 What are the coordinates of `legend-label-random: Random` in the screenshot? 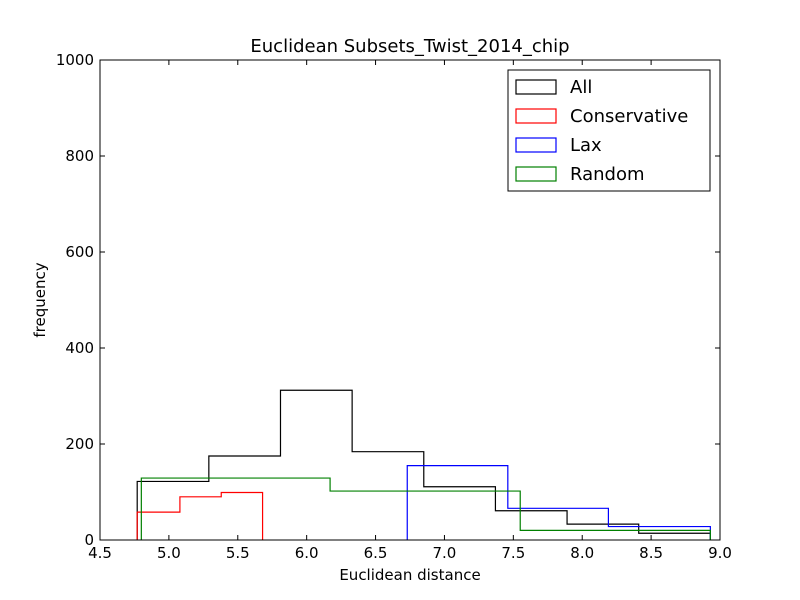 It's located at (607, 174).